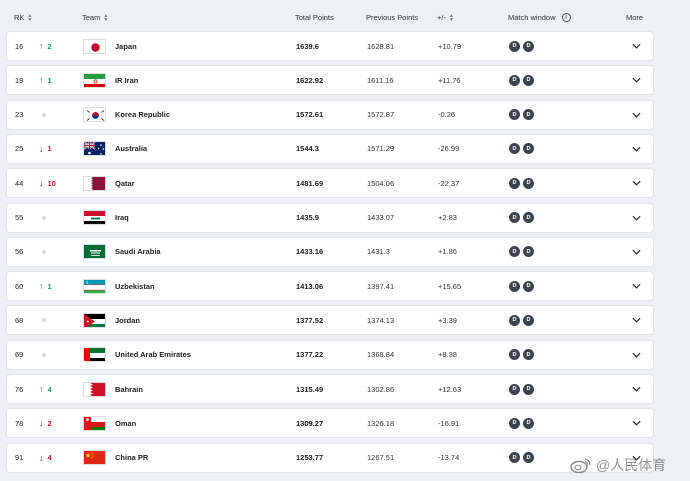 The height and width of the screenshot is (481, 690). What do you see at coordinates (449, 458) in the screenshot?
I see `points-diff: -13.74` at bounding box center [449, 458].